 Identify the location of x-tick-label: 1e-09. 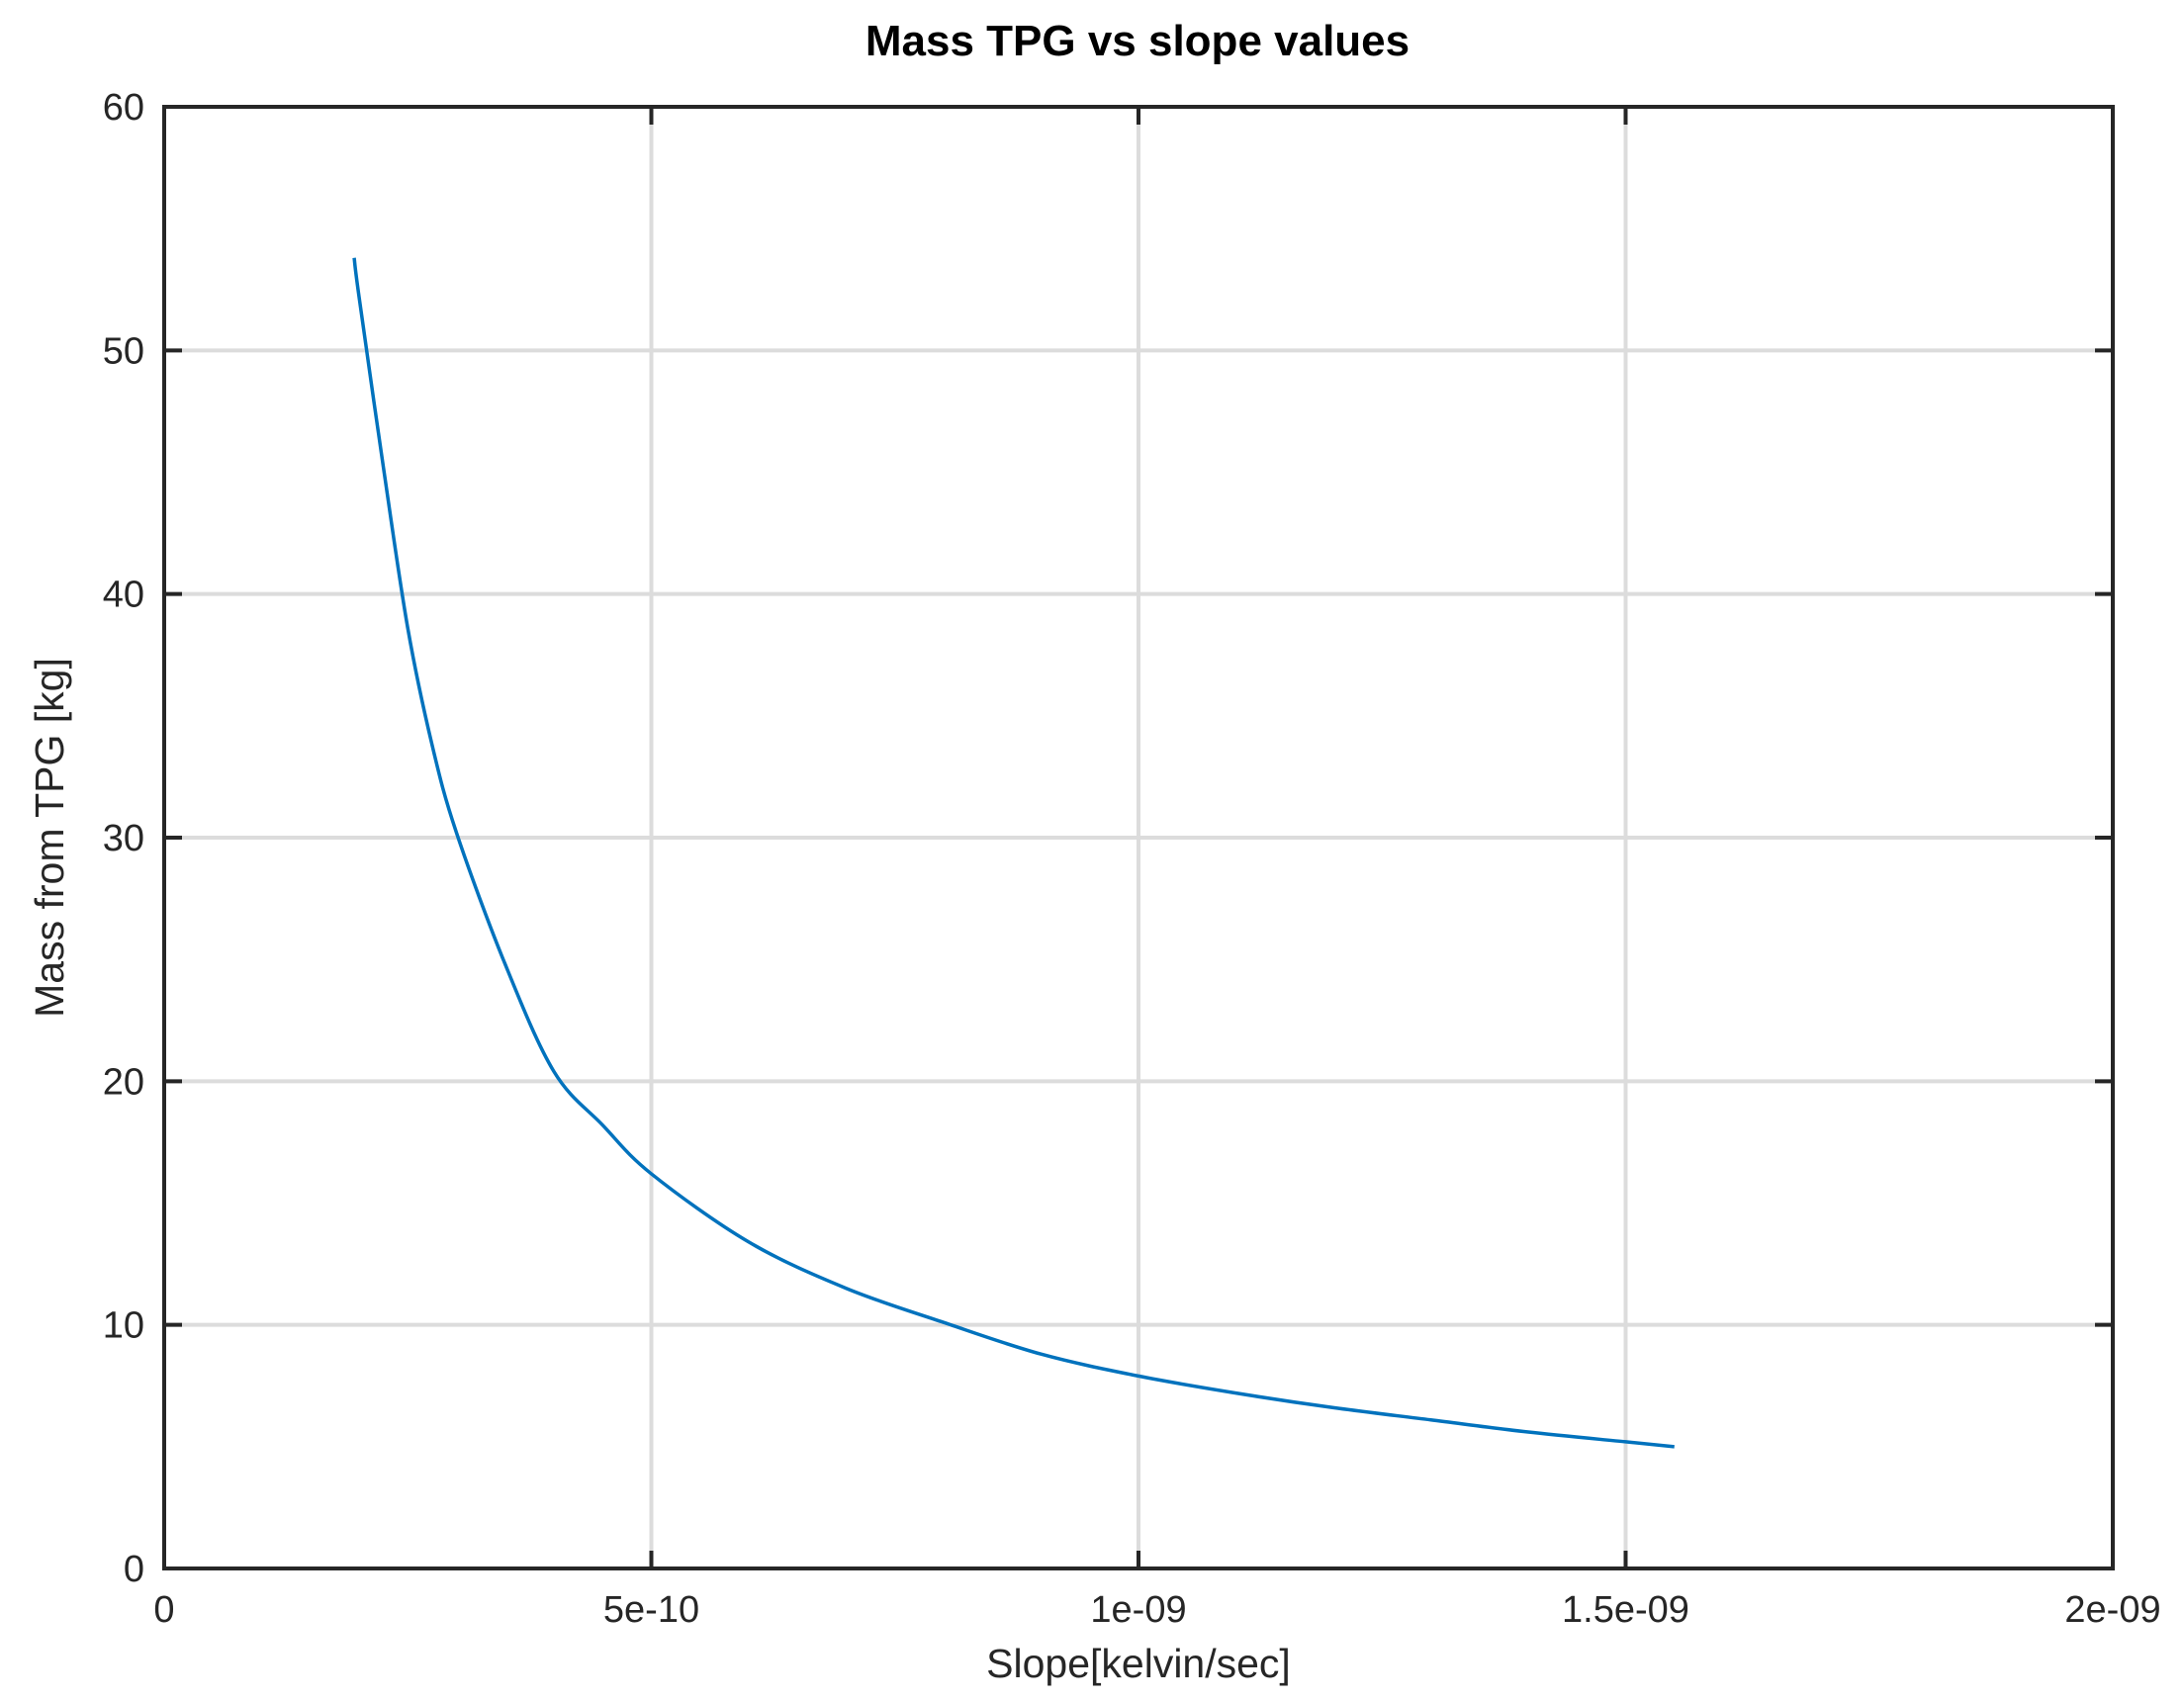
(1138, 1610).